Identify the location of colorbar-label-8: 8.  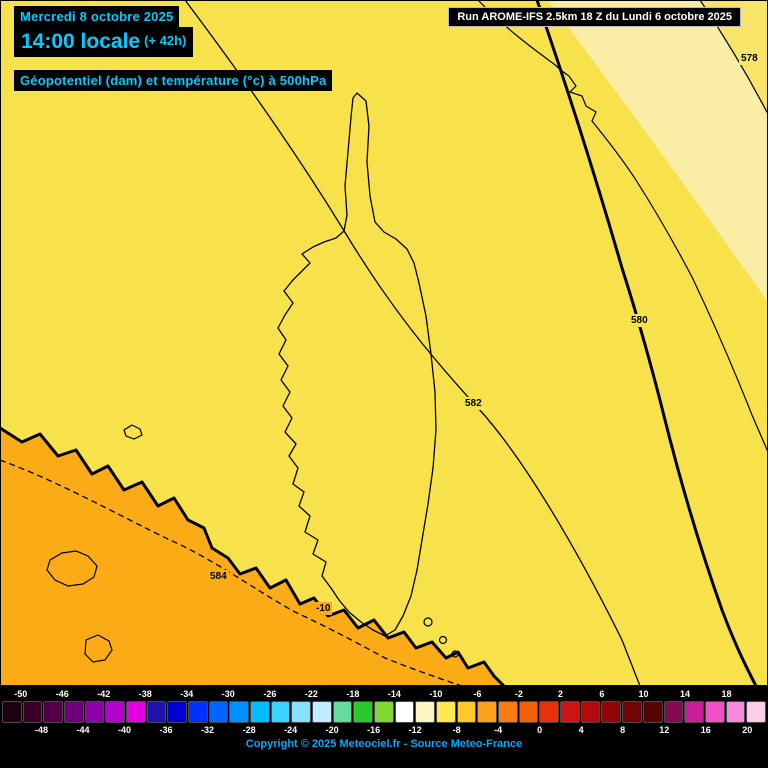
(623, 730).